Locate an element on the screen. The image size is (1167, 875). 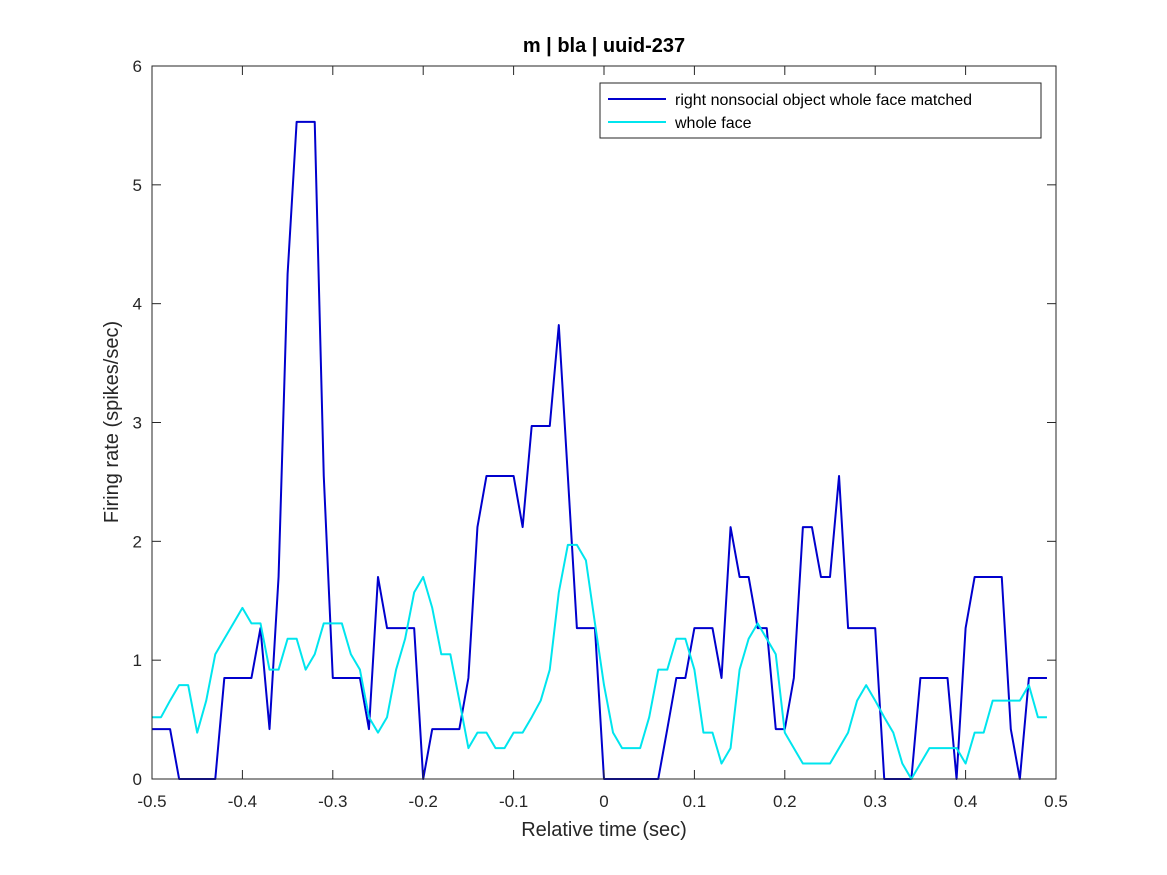
y-tick-label: 4 is located at coordinates (137, 304).